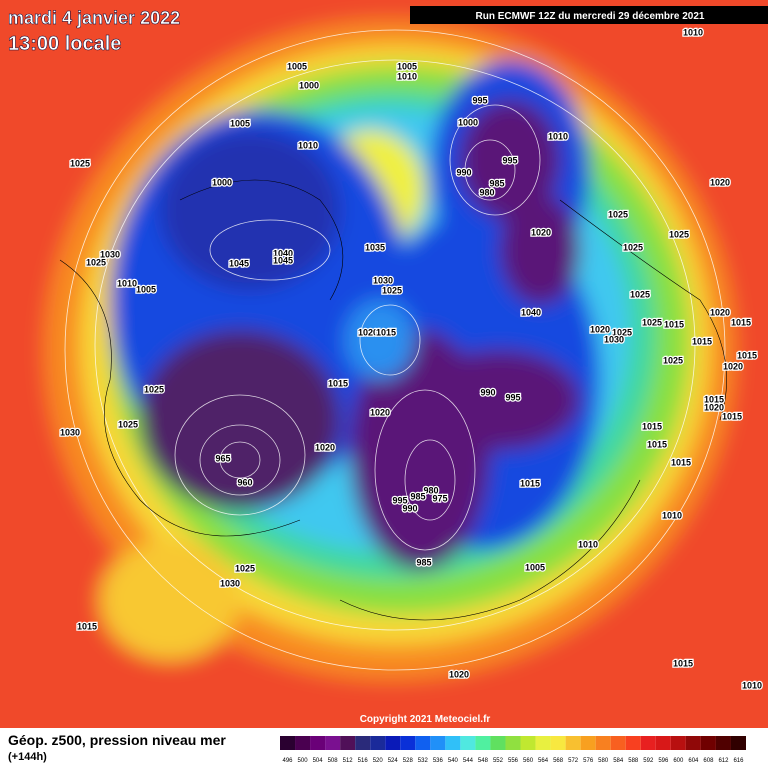 The height and width of the screenshot is (768, 768). Describe the element at coordinates (708, 761) in the screenshot. I see `colorbar-label: 608` at that location.